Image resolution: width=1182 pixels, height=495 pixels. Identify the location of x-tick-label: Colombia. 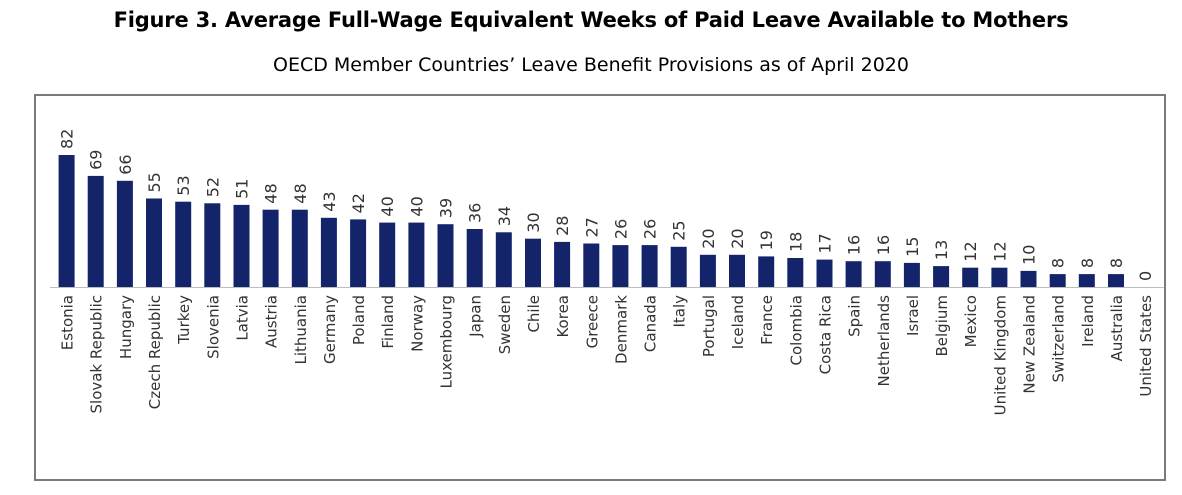
(796, 330).